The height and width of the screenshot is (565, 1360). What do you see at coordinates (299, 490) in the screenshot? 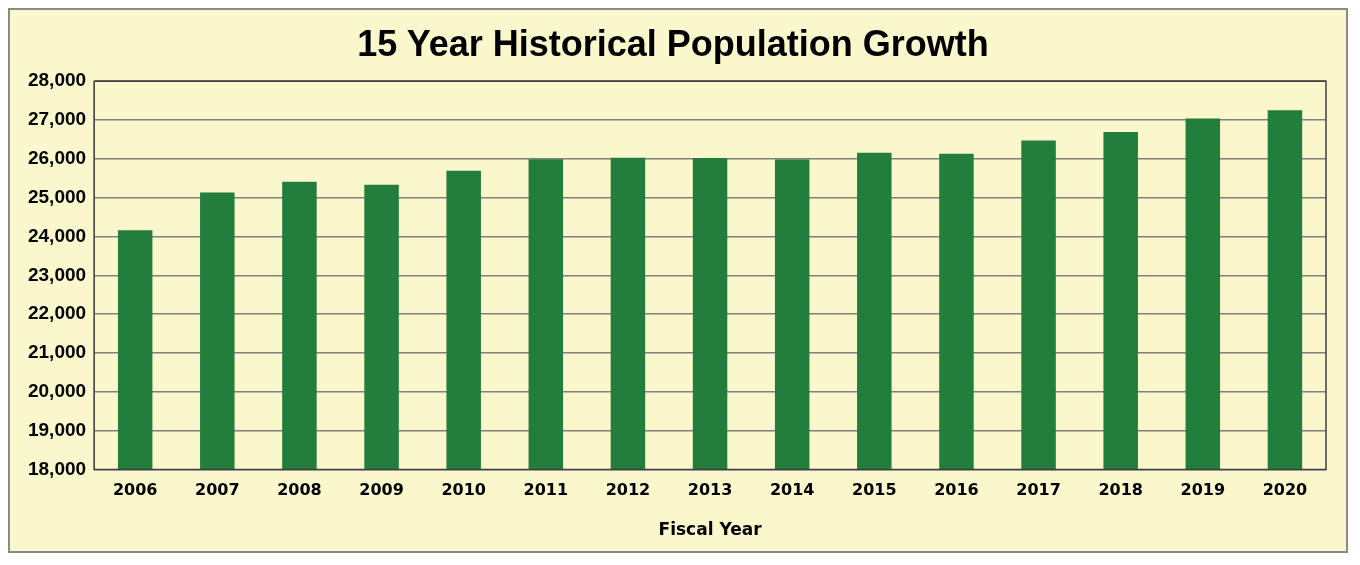
I see `x-tick-label: 2008` at bounding box center [299, 490].